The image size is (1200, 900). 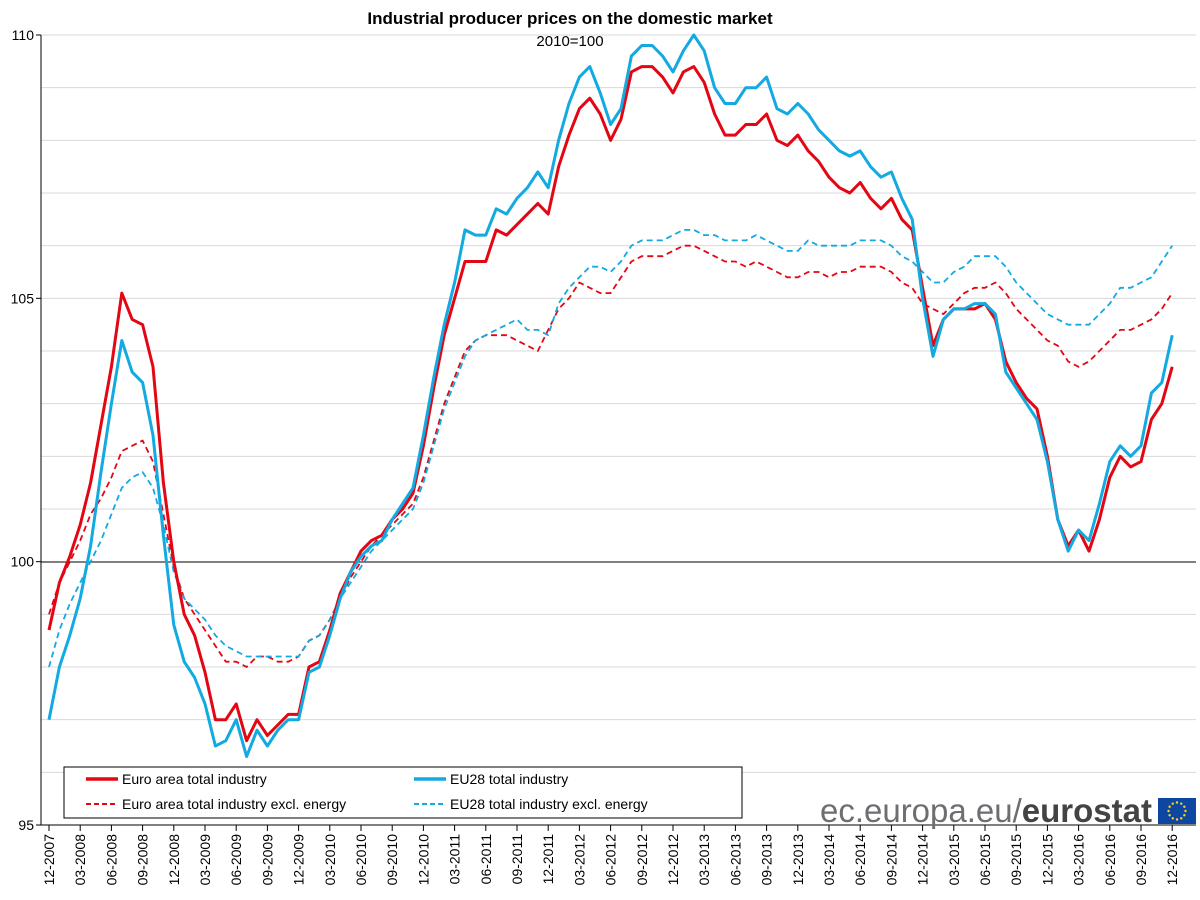 I want to click on legend-label-eu28-excl-energy: EU28 total industry excl. energy, so click(x=549, y=804).